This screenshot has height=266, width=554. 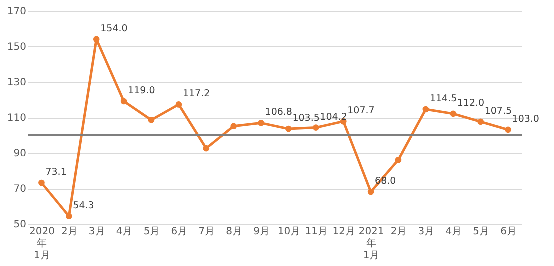 What do you see at coordinates (289, 232) in the screenshot?
I see `x-tick-label: 10月` at bounding box center [289, 232].